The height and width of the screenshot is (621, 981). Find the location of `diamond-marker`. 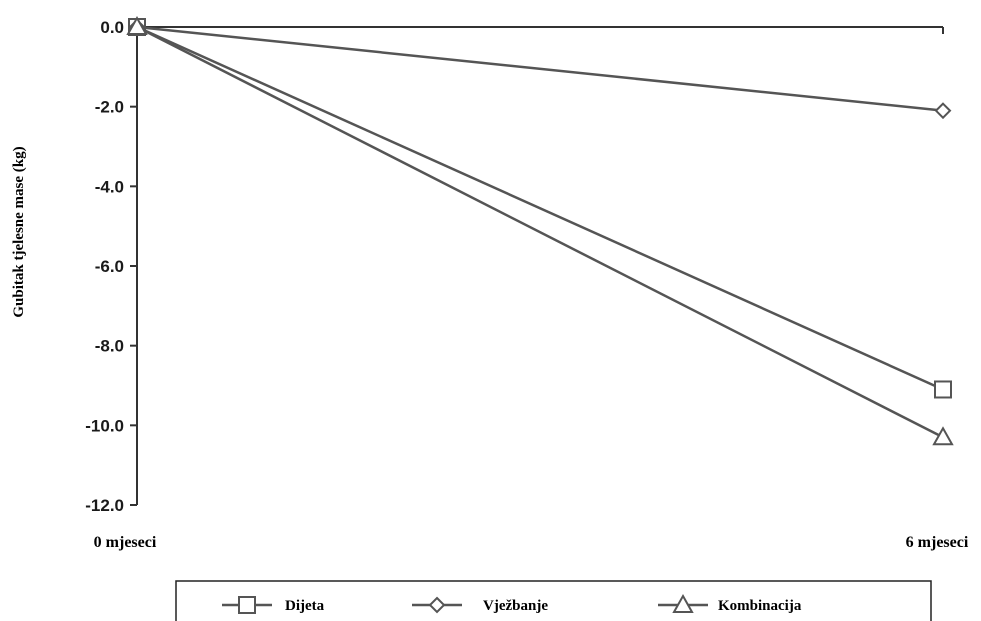

diamond-marker is located at coordinates (943, 111).